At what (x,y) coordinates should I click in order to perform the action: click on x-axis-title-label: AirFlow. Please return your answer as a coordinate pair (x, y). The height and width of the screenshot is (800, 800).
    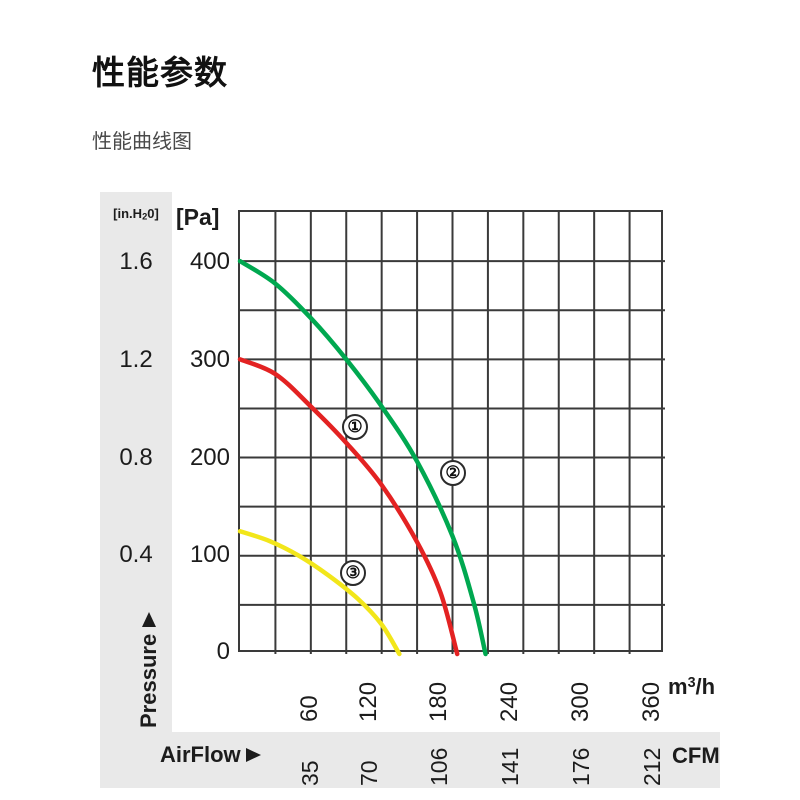
    Looking at the image, I should click on (200, 754).